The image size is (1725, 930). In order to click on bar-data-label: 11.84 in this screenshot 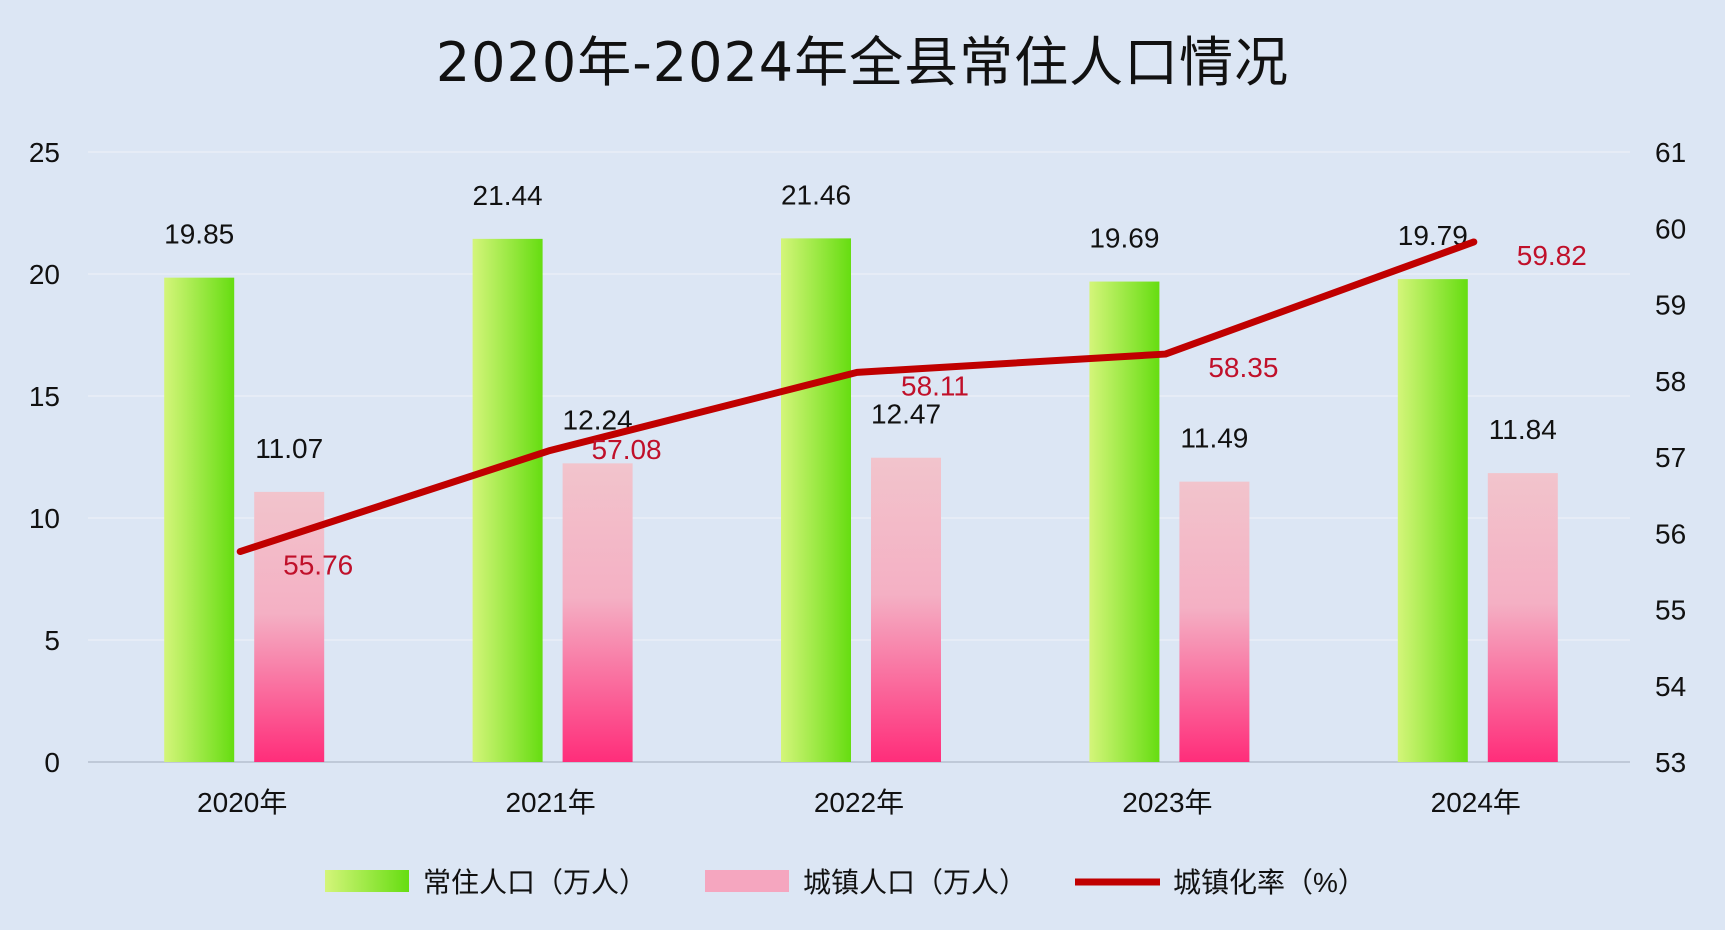, I will do `click(1523, 429)`.